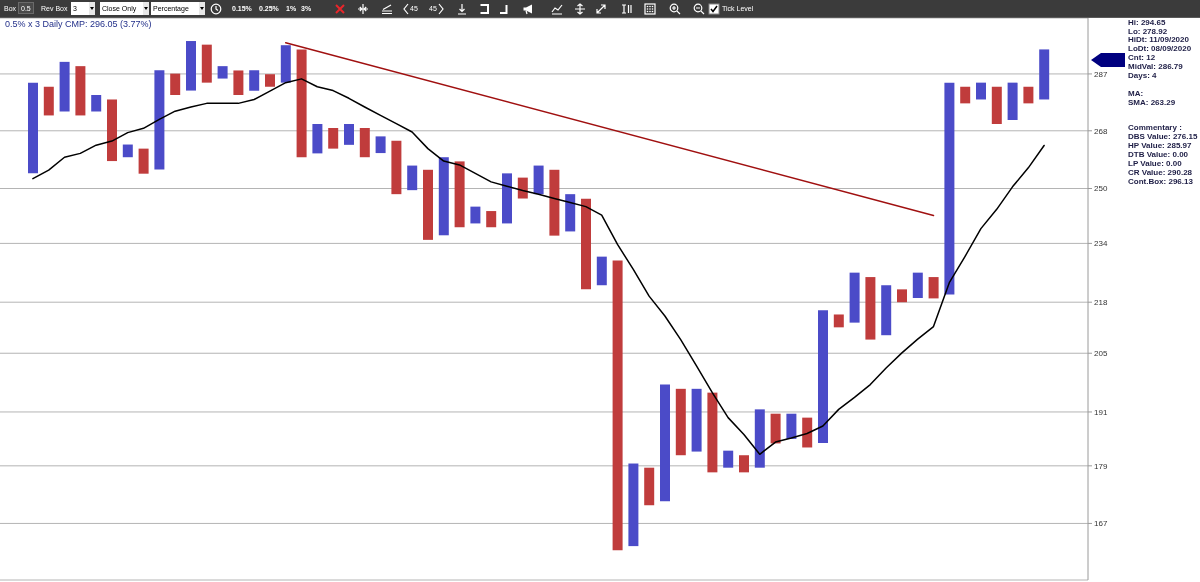  Describe the element at coordinates (1152, 102) in the screenshot. I see `text: SMA: 263.29` at that location.